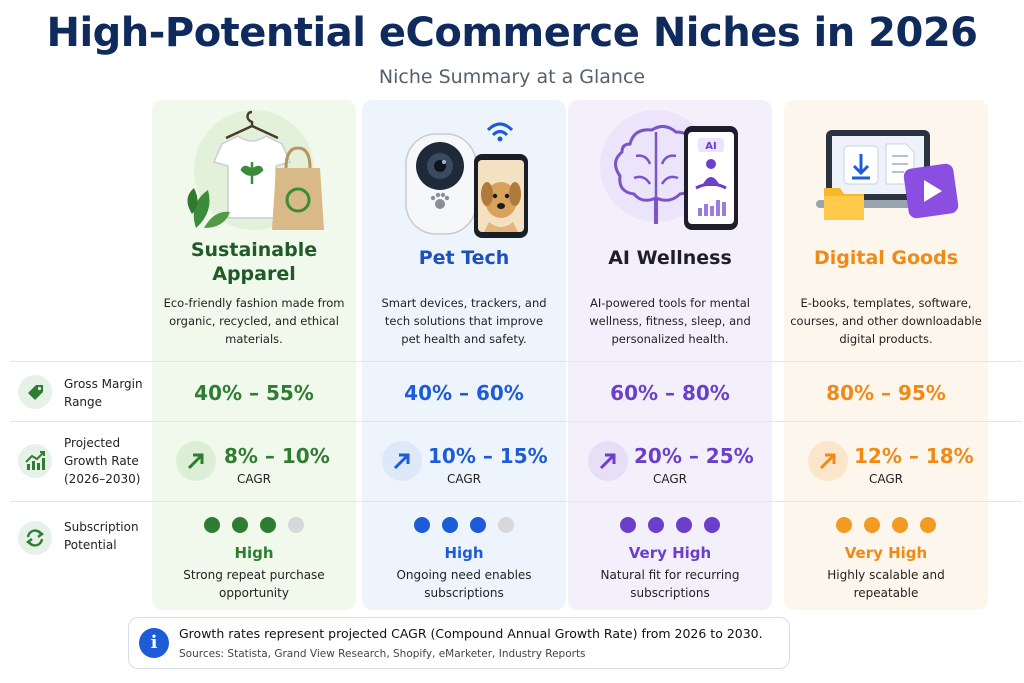  Describe the element at coordinates (254, 303) in the screenshot. I see `niche-description: Eco-friendly fashion made from` at that location.